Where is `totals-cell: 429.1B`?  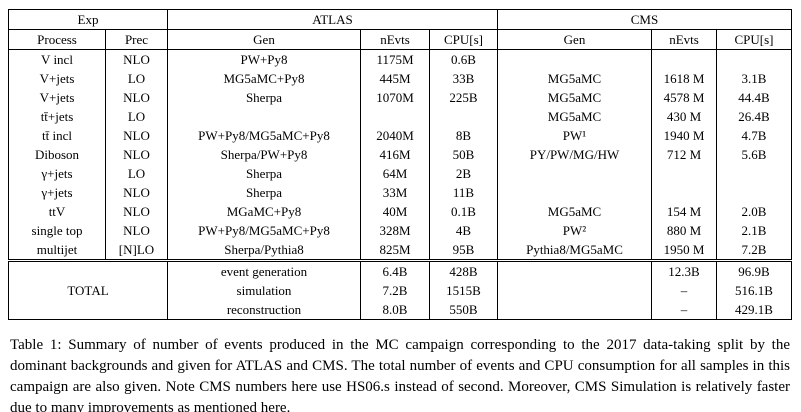 totals-cell: 429.1B is located at coordinates (754, 310).